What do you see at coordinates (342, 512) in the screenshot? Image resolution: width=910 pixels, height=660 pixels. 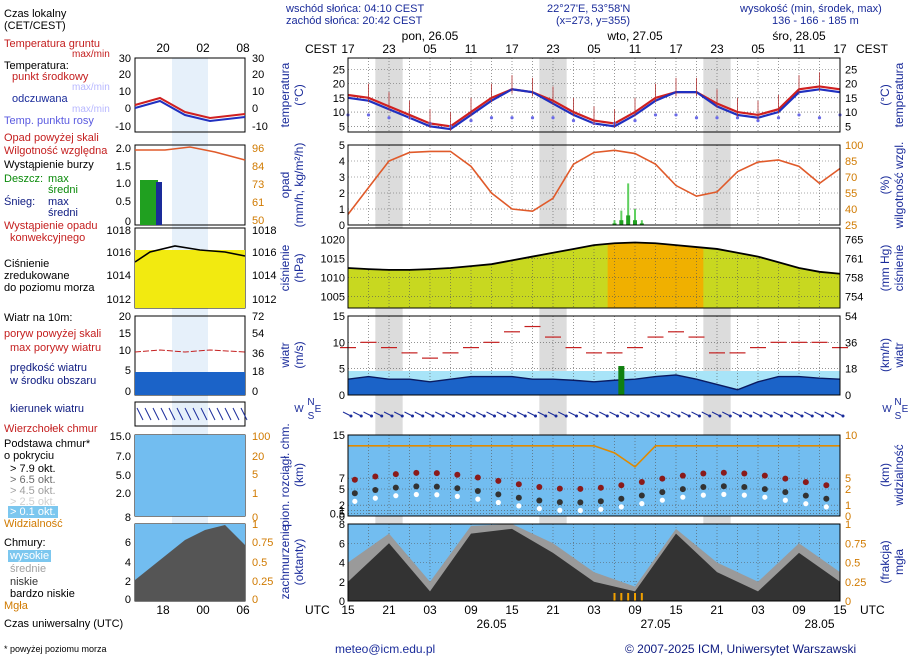 I see `tick-cloud-left-1: 1` at bounding box center [342, 512].